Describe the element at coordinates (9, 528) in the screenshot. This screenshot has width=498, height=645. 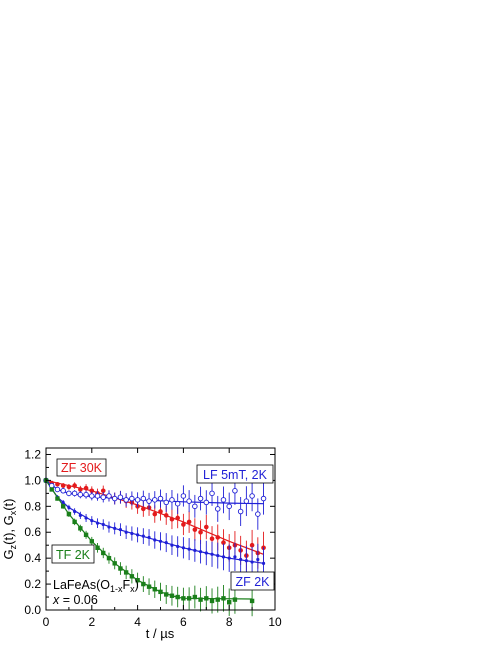
I see `y-axis-title: Gz(t), Gx(t)` at that location.